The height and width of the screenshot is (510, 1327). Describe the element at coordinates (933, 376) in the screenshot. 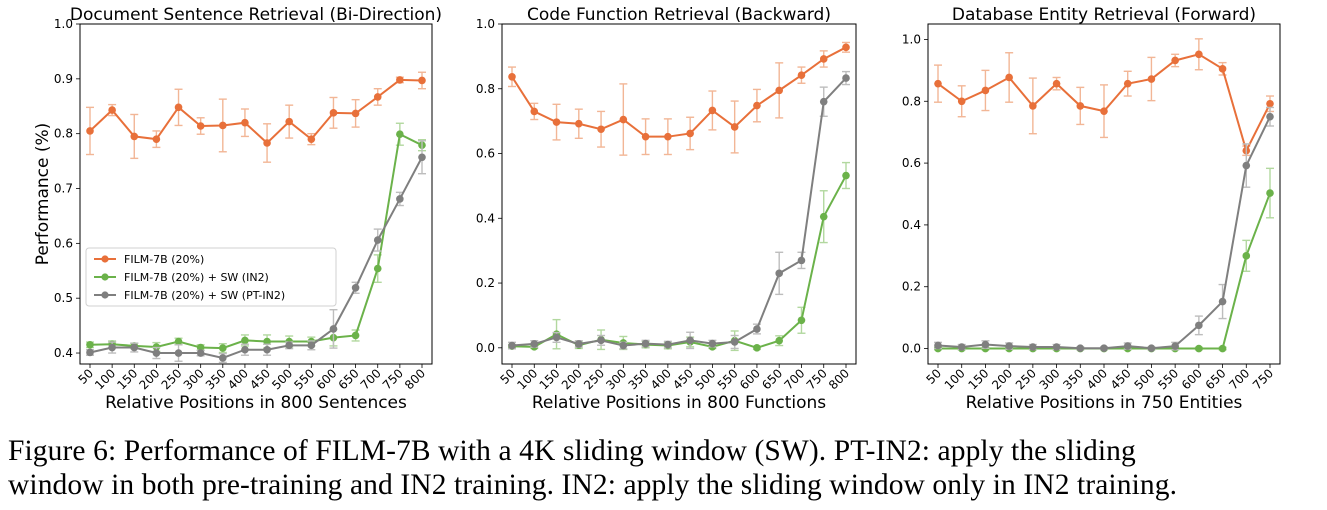

I see `x-tick-label: 50` at that location.